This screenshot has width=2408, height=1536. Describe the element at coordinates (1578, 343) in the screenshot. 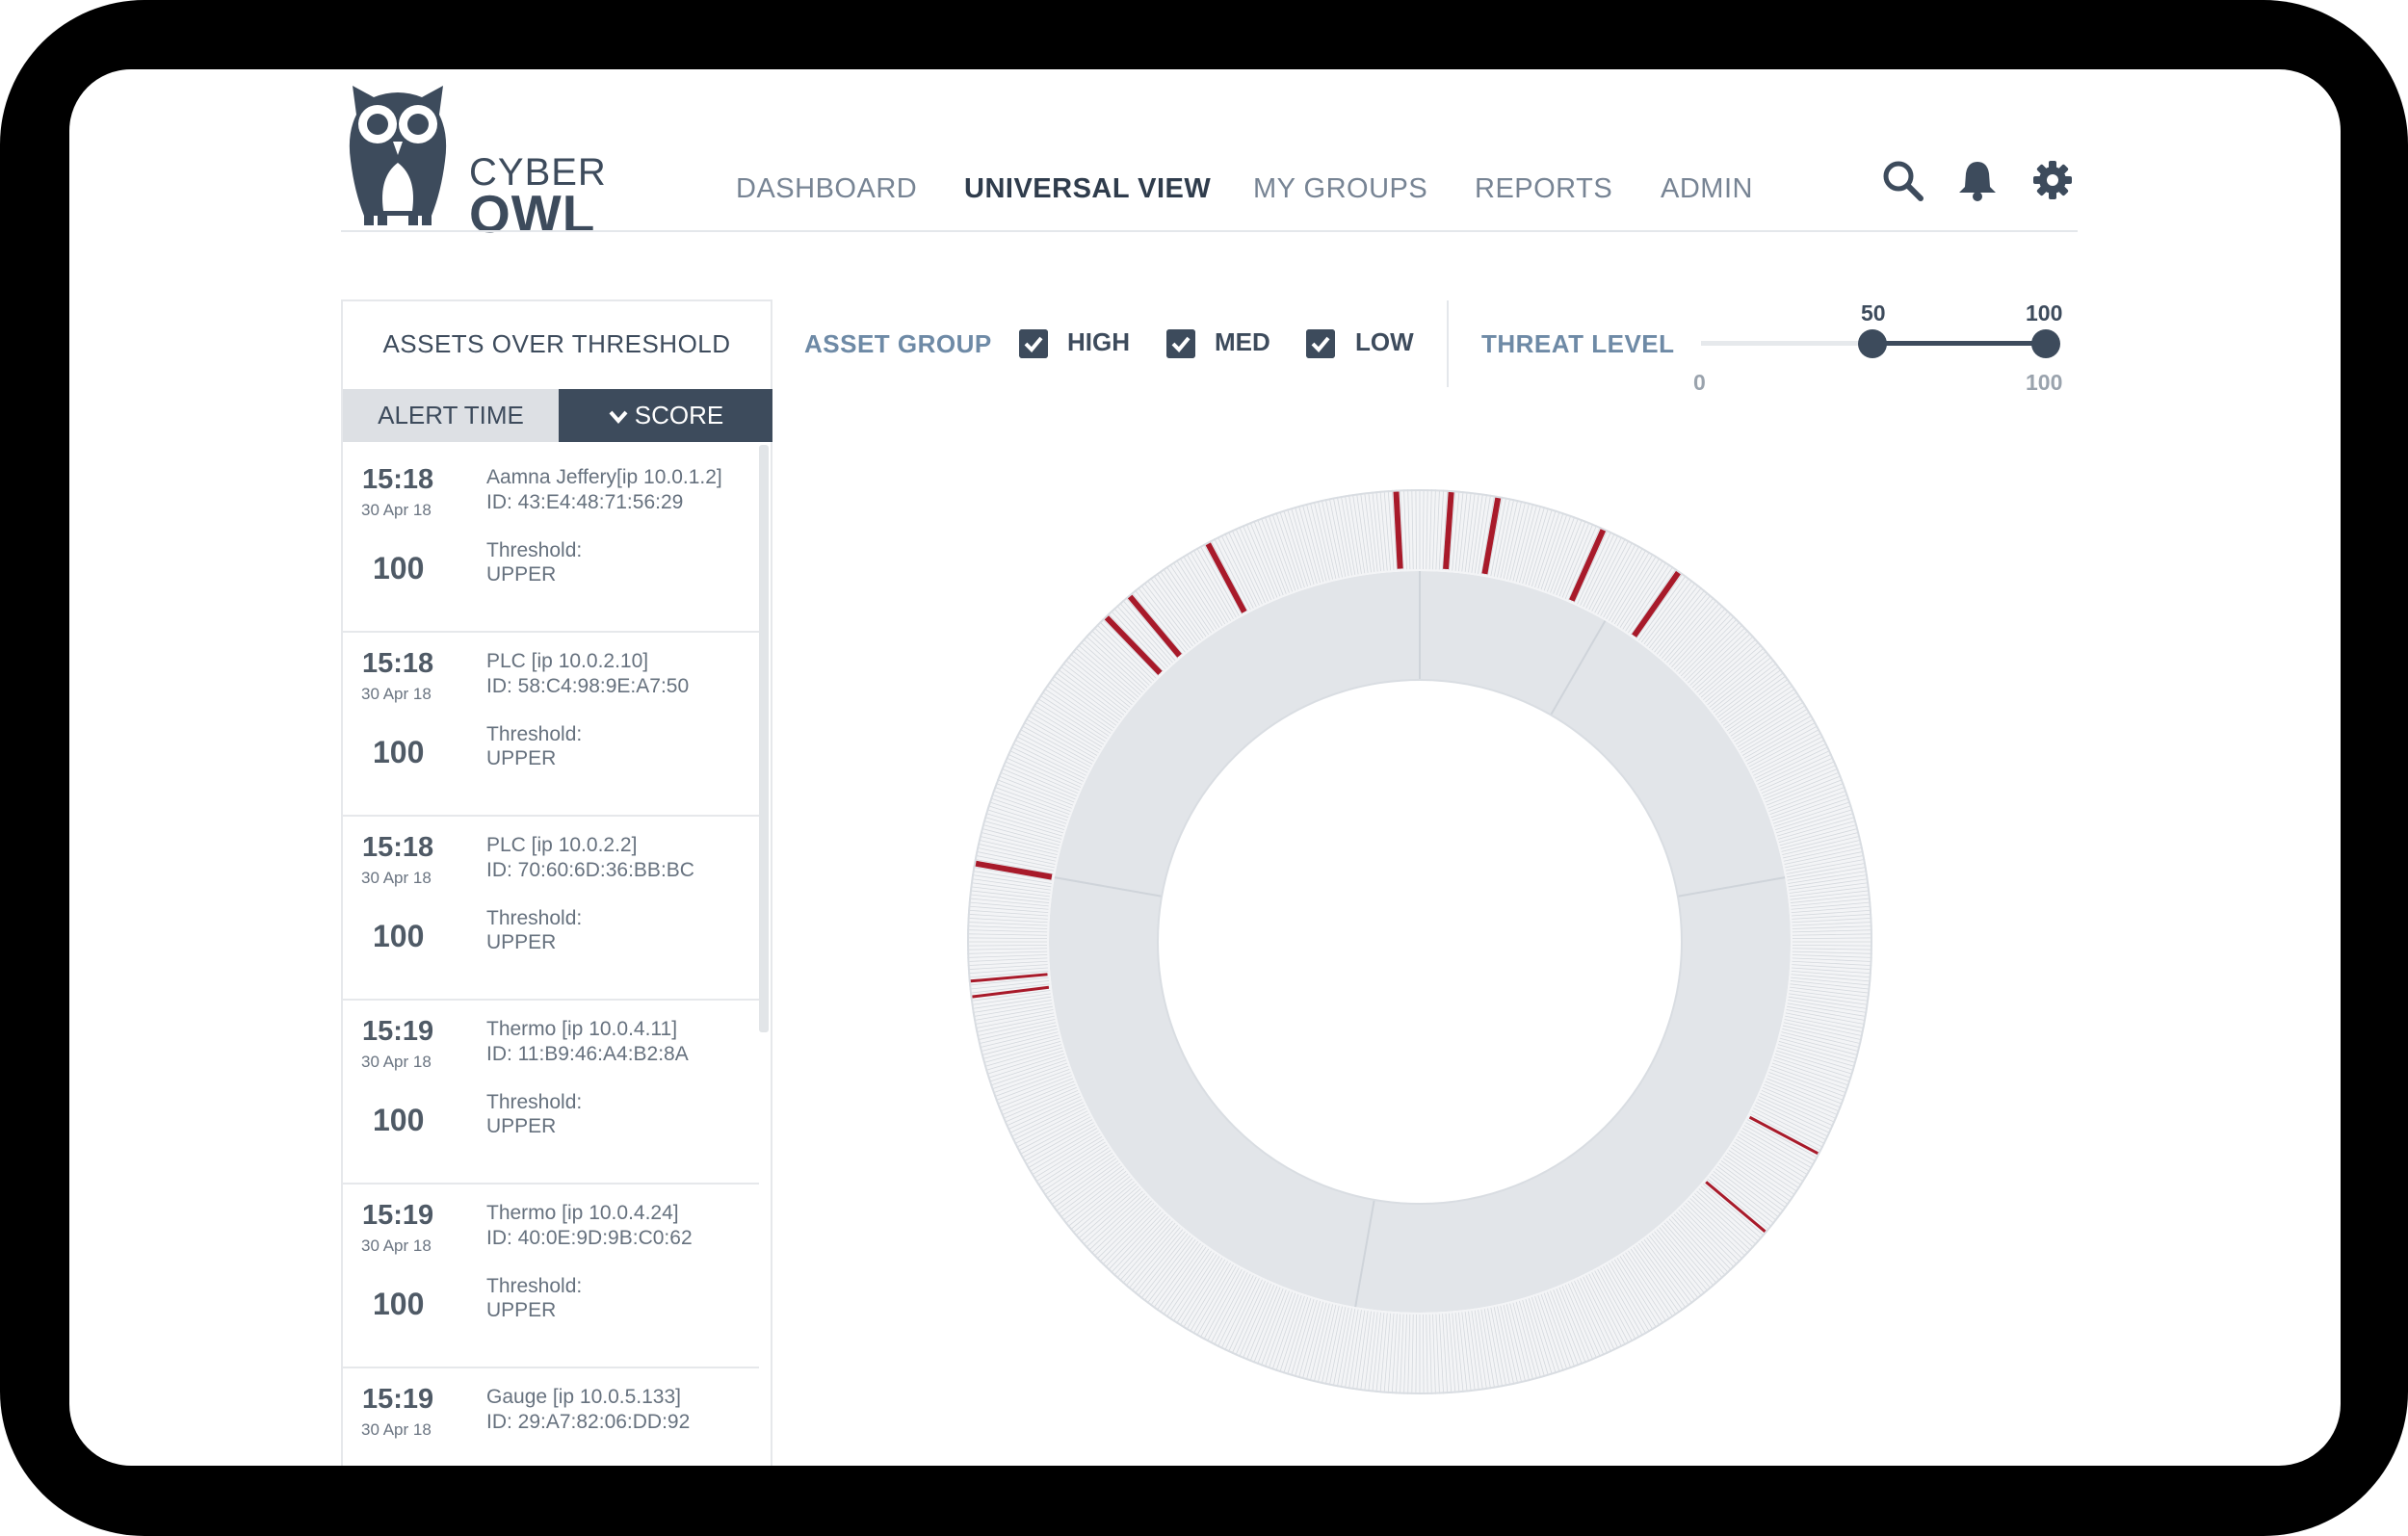

I see `threat-level-label: THREAT LEVEL` at that location.